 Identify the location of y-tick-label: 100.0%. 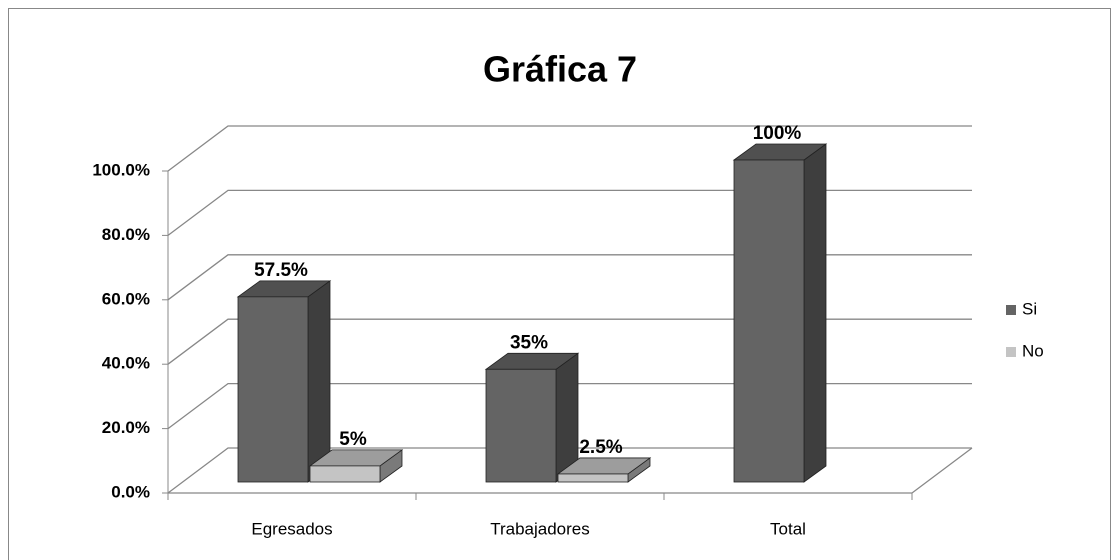
(121, 169).